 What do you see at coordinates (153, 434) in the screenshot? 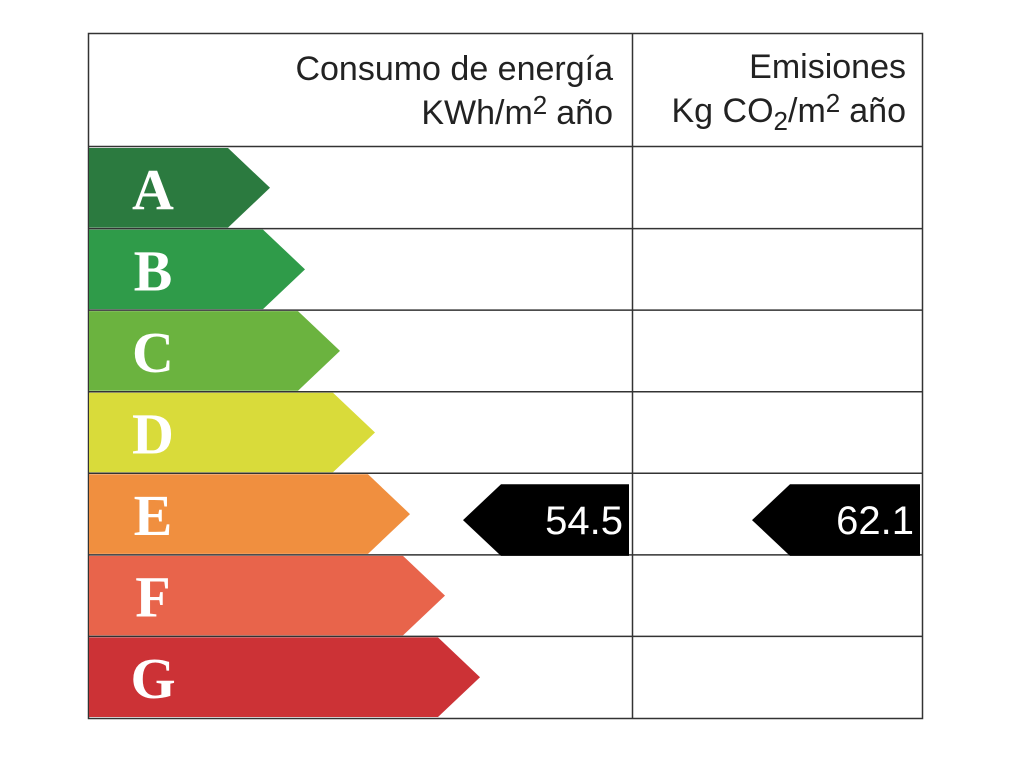
I see `grade-letter: D` at bounding box center [153, 434].